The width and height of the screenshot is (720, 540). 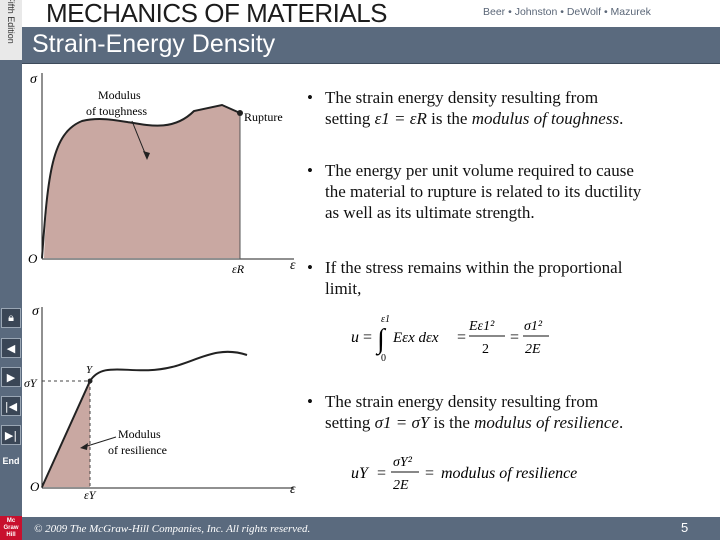 I want to click on rupture-point, so click(x=240, y=113).